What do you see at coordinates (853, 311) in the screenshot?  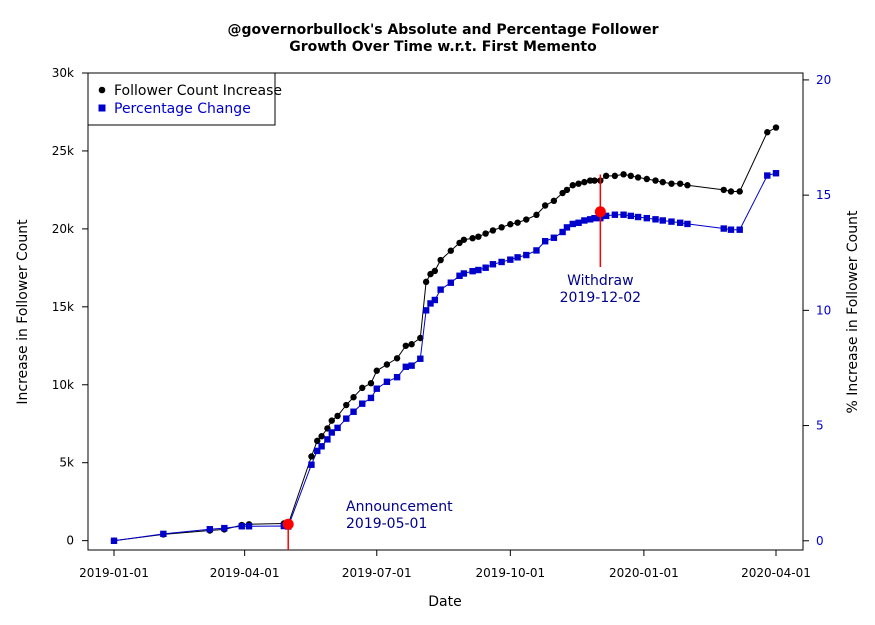 I see `y-right-axis-label: % Increase in Follower Count` at bounding box center [853, 311].